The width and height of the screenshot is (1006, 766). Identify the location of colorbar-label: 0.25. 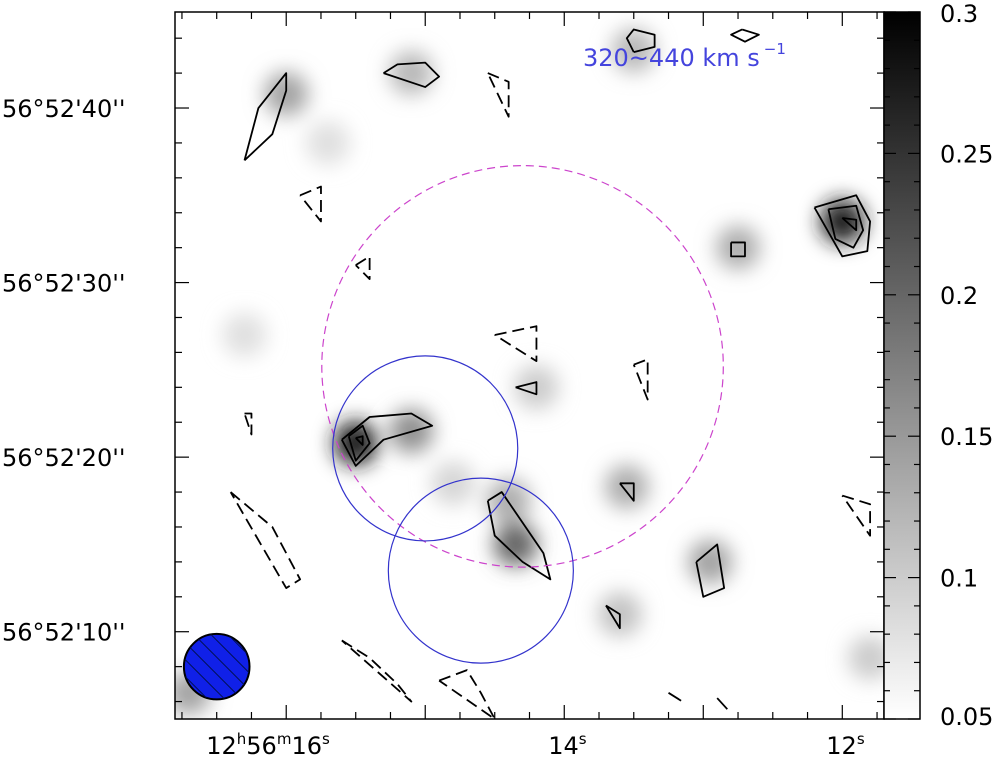
(966, 154).